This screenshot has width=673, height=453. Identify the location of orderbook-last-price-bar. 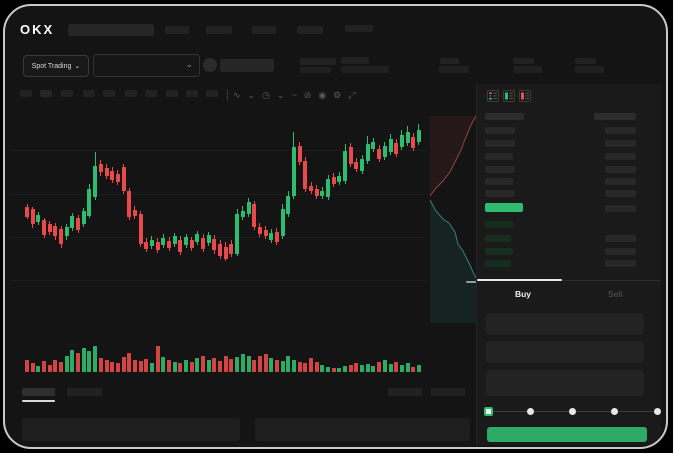
(504, 207).